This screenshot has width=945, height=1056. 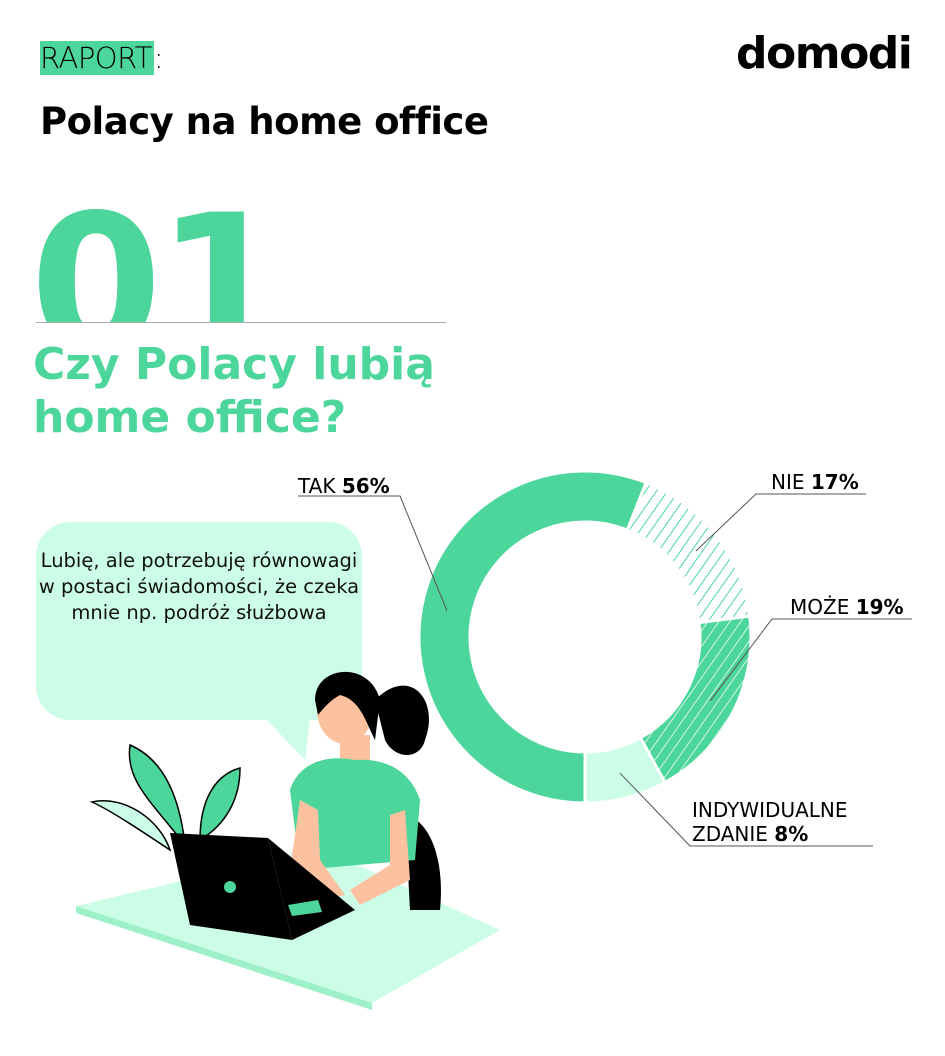 What do you see at coordinates (834, 482) in the screenshot?
I see `label-nie-value: 17%` at bounding box center [834, 482].